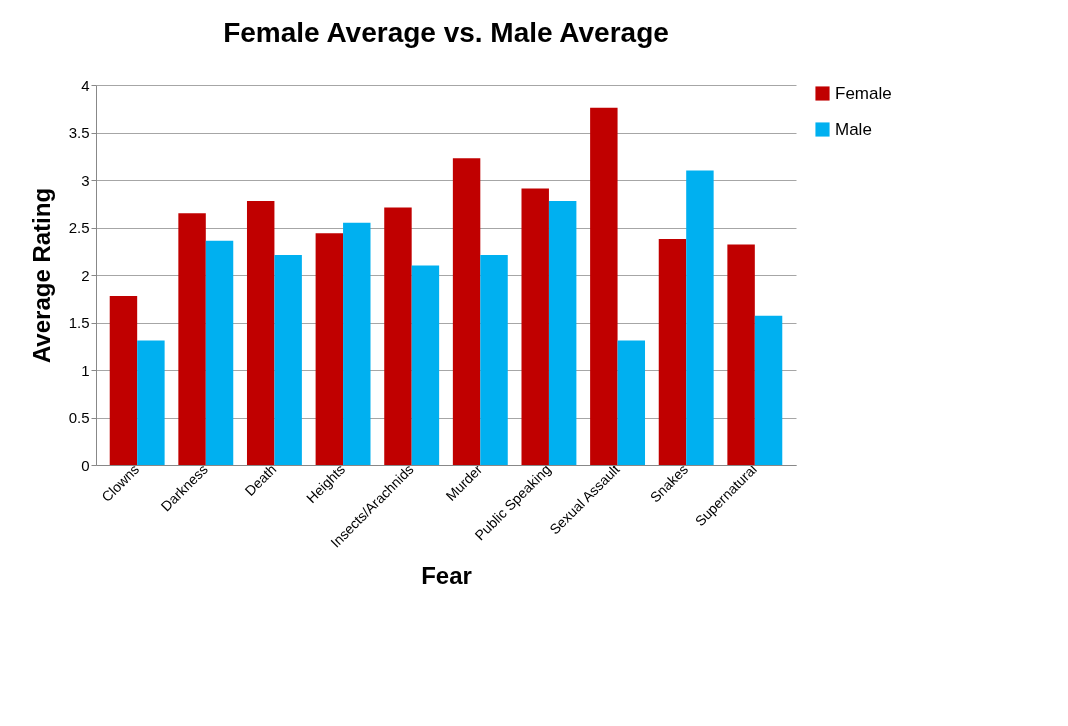 This screenshot has width=1068, height=726. Describe the element at coordinates (863, 93) in the screenshot. I see `legend-label: Female` at that location.